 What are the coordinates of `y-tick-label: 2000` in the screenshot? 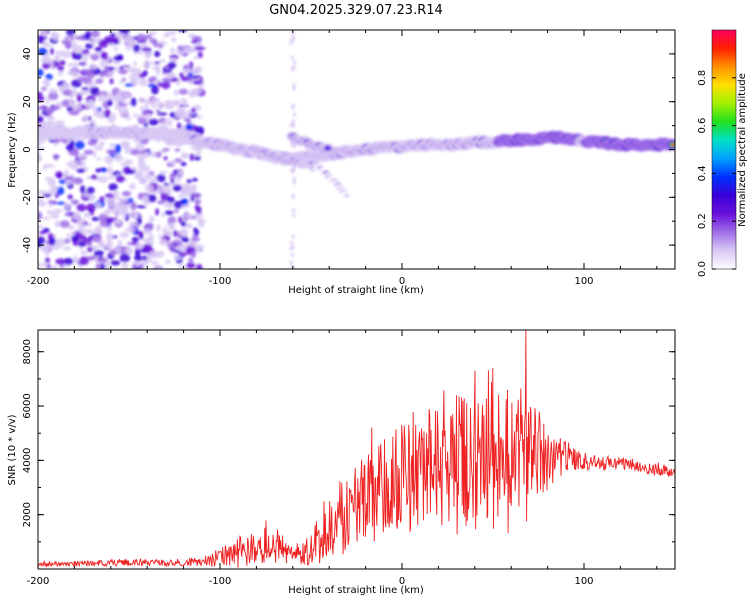 It's located at (27, 514).